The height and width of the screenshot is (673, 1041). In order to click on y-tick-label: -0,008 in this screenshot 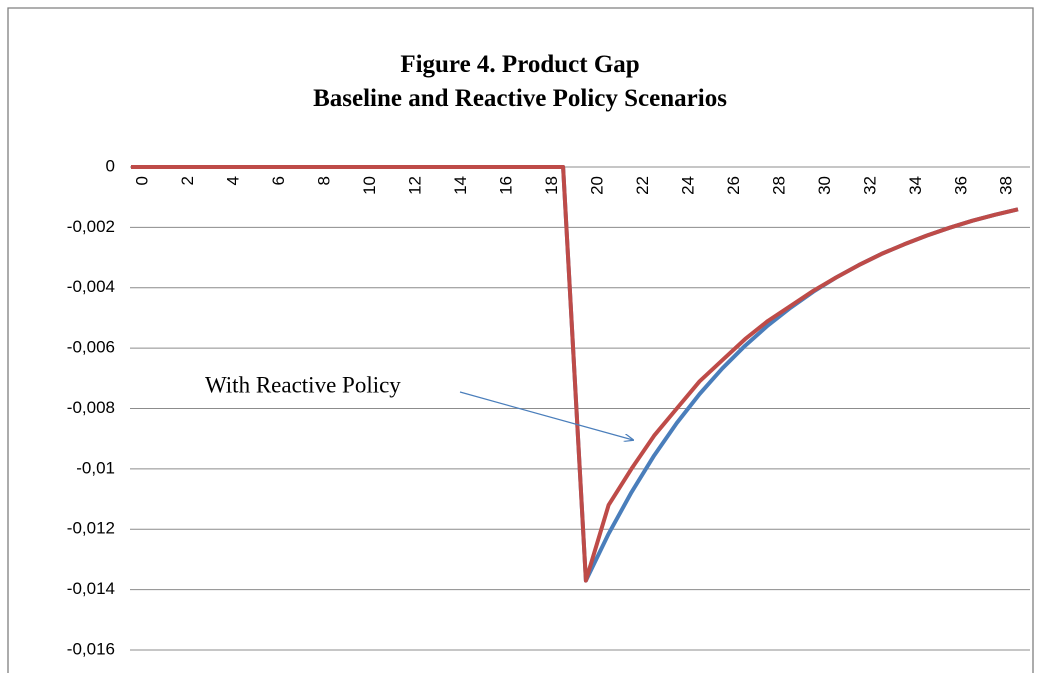, I will do `click(91, 407)`.